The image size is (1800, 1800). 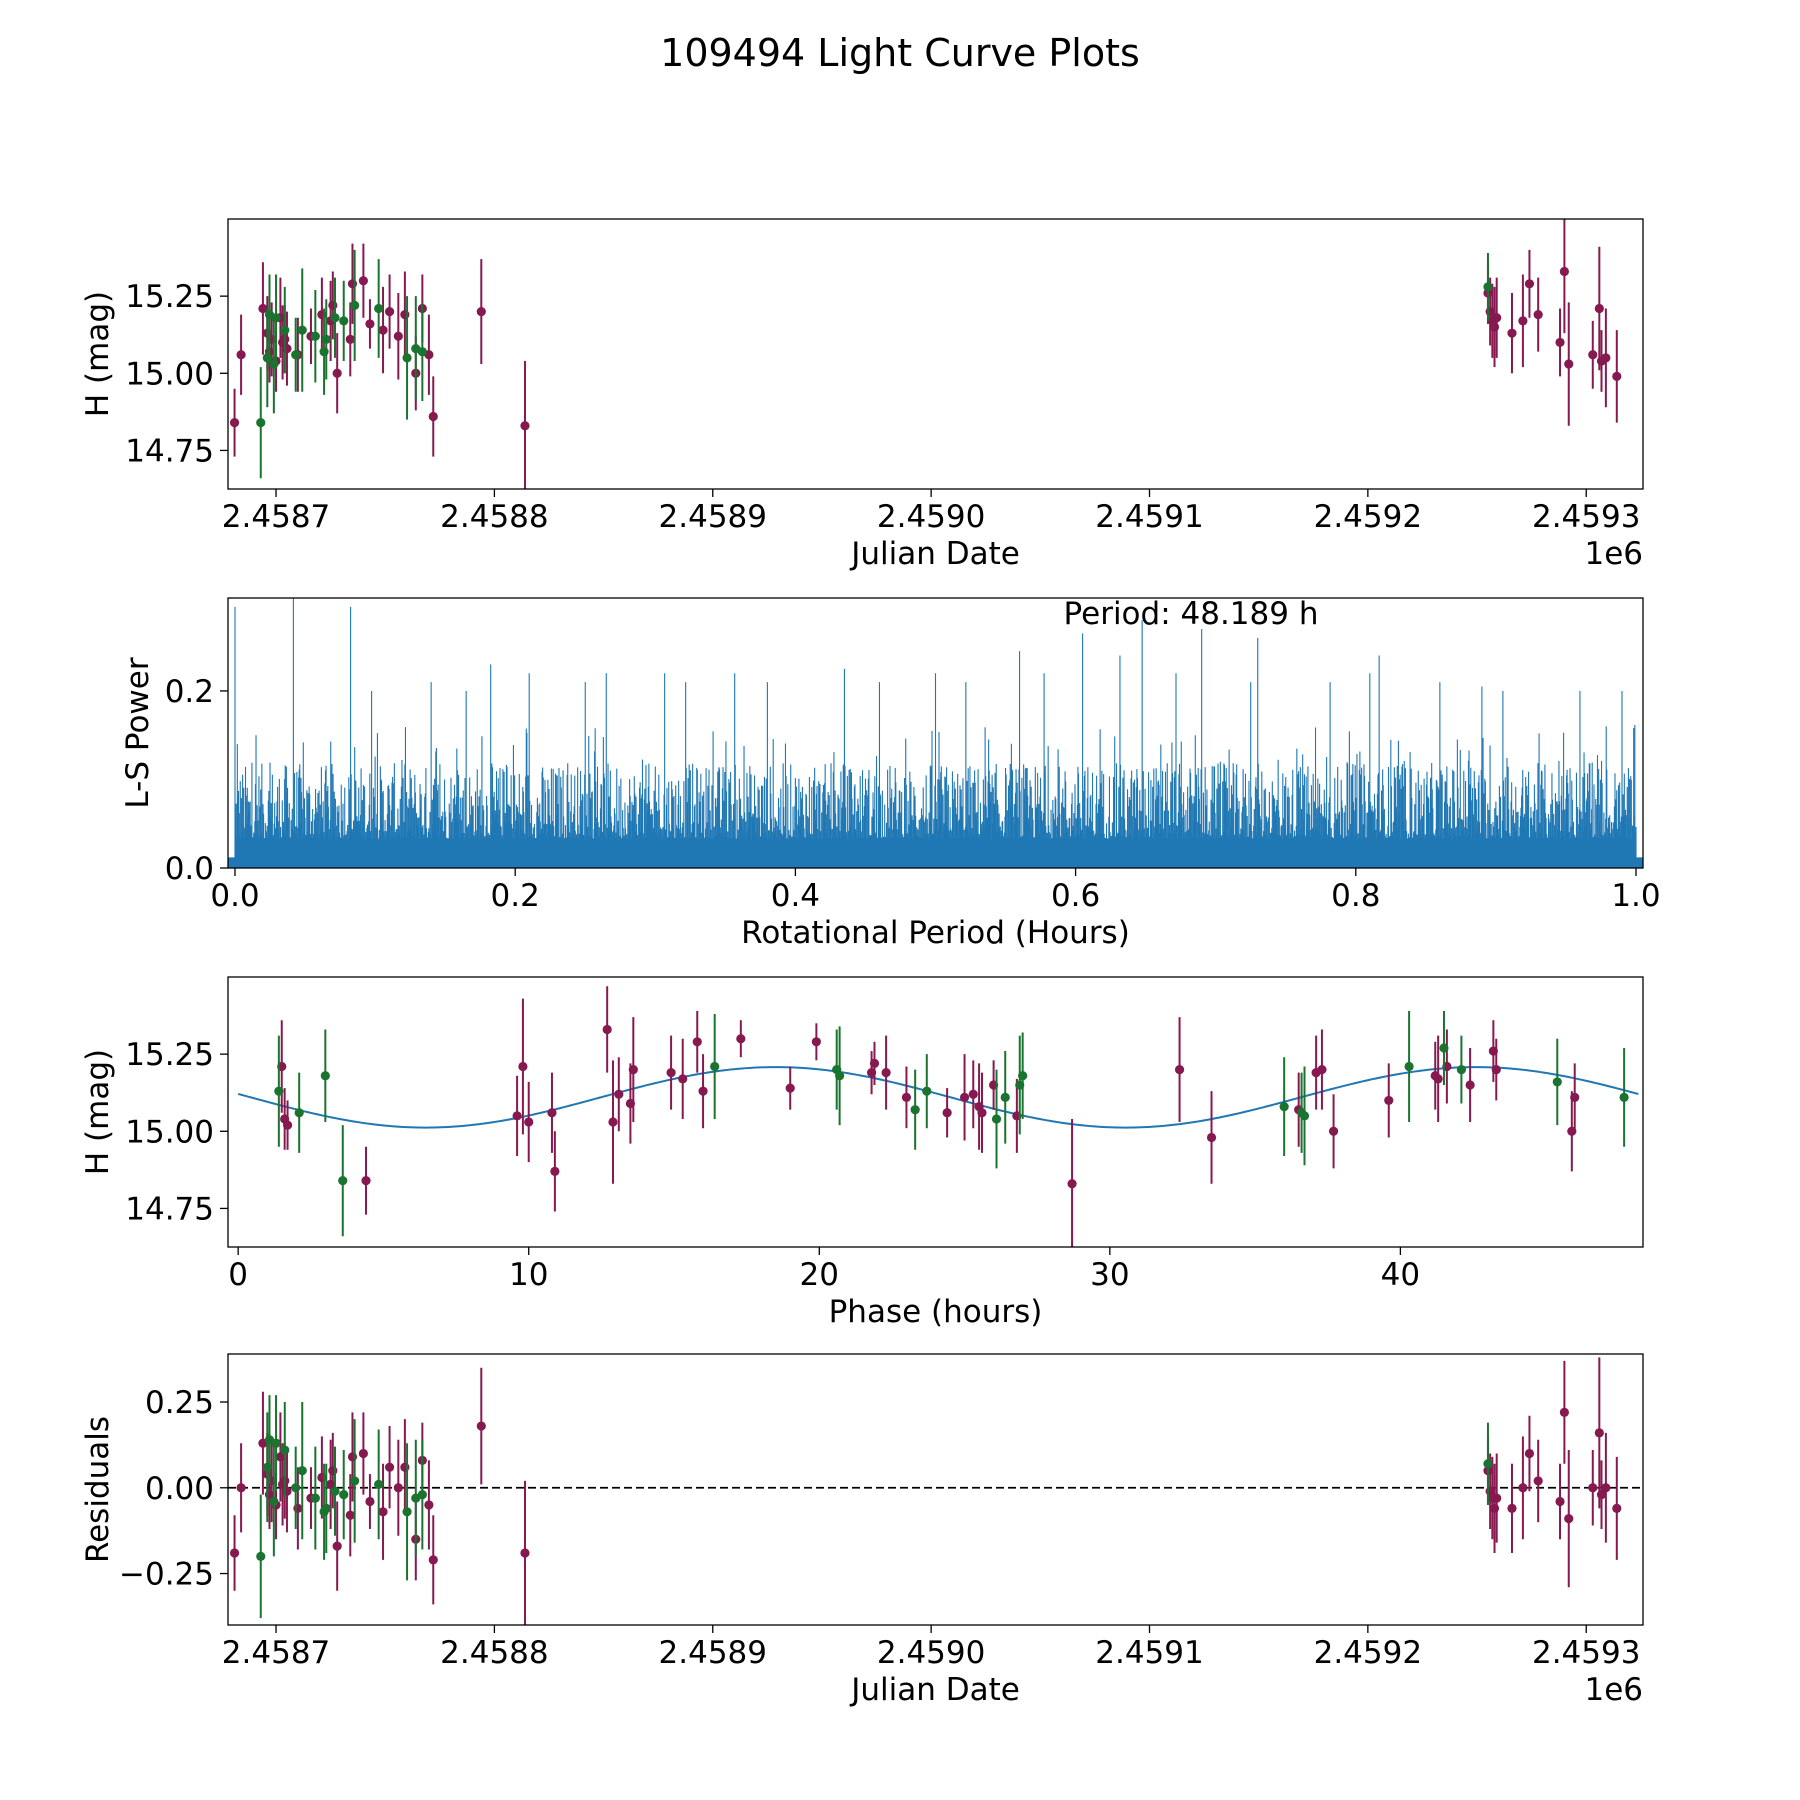 I want to click on y-axis-label: L-S Power, so click(x=138, y=732).